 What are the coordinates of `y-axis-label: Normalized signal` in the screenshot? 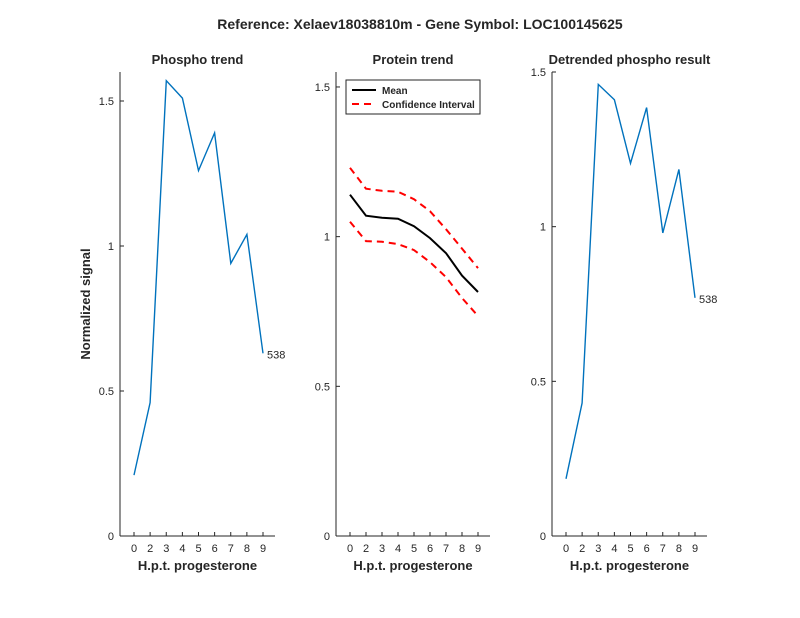 It's located at (85, 303).